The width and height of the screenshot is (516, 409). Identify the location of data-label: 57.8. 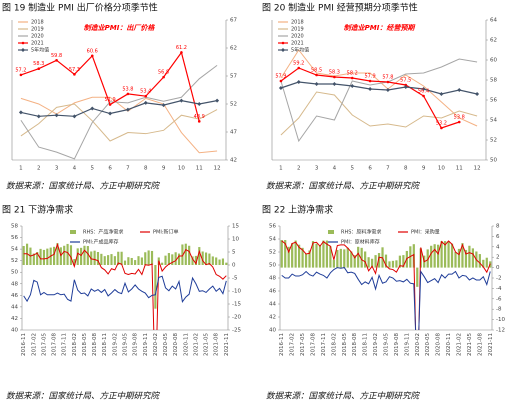
(387, 78).